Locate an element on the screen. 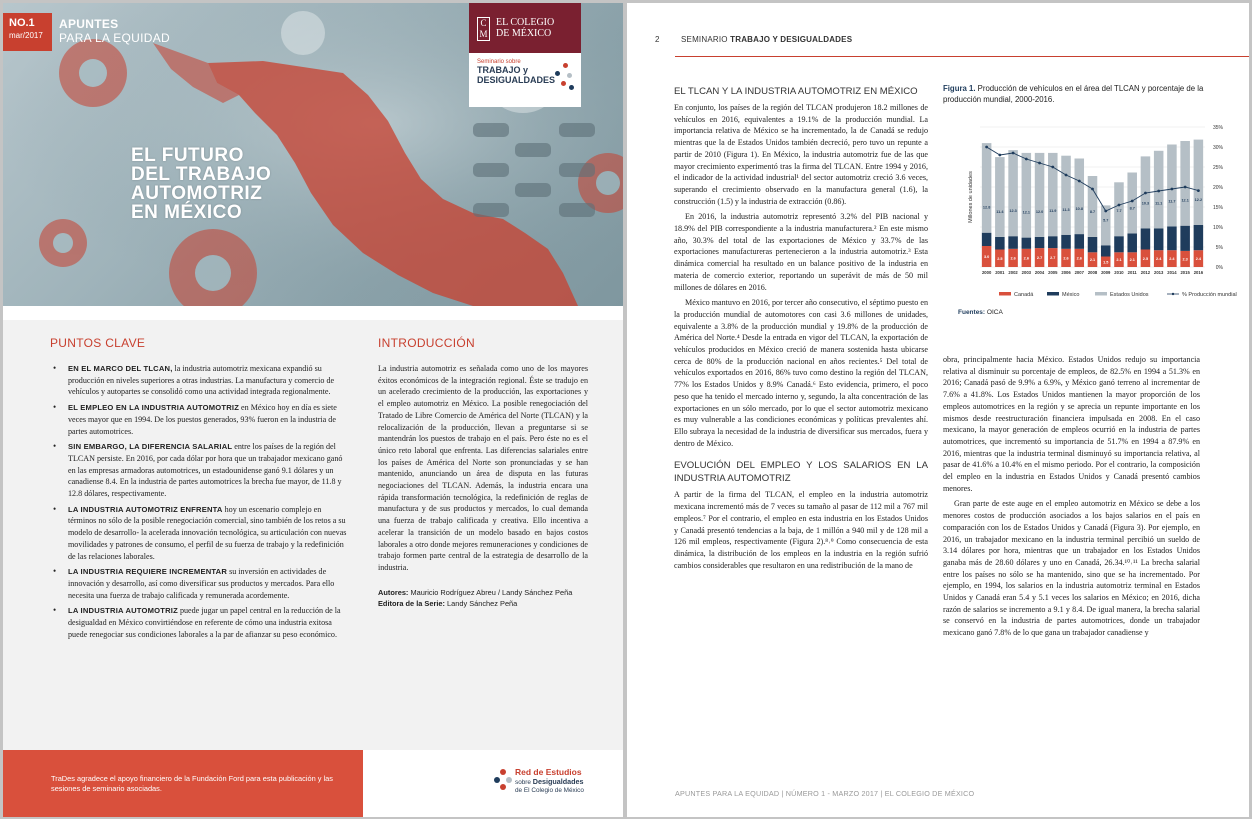 This screenshot has height=819, width=1252. network-icon is located at coordinates (503, 779).